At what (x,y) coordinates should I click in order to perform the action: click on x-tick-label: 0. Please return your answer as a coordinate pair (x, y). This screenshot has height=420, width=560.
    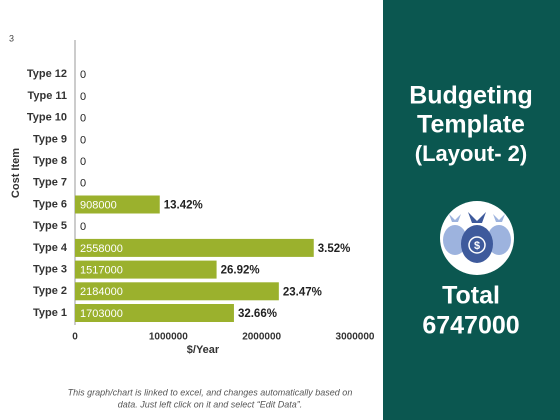
    Looking at the image, I should click on (75, 337).